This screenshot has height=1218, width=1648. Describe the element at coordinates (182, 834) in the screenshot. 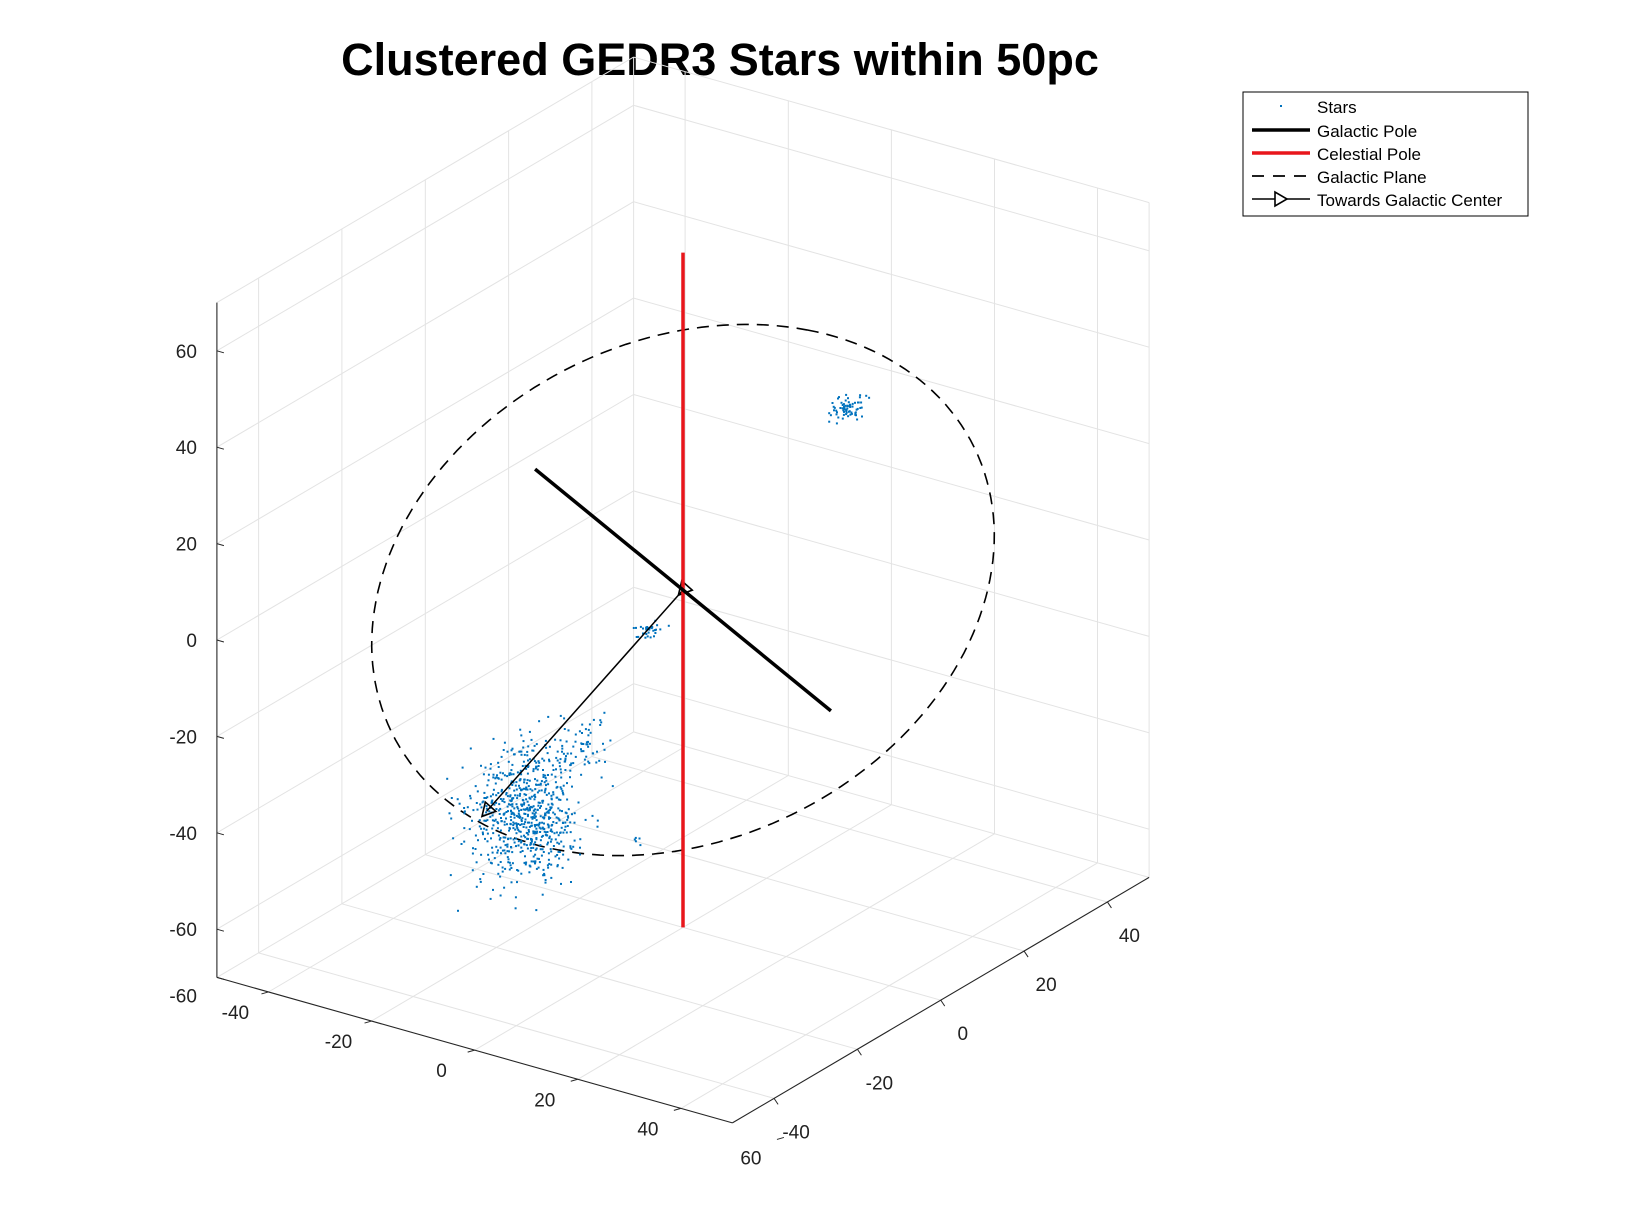

I see `z-axis-tick-label: -40` at that location.